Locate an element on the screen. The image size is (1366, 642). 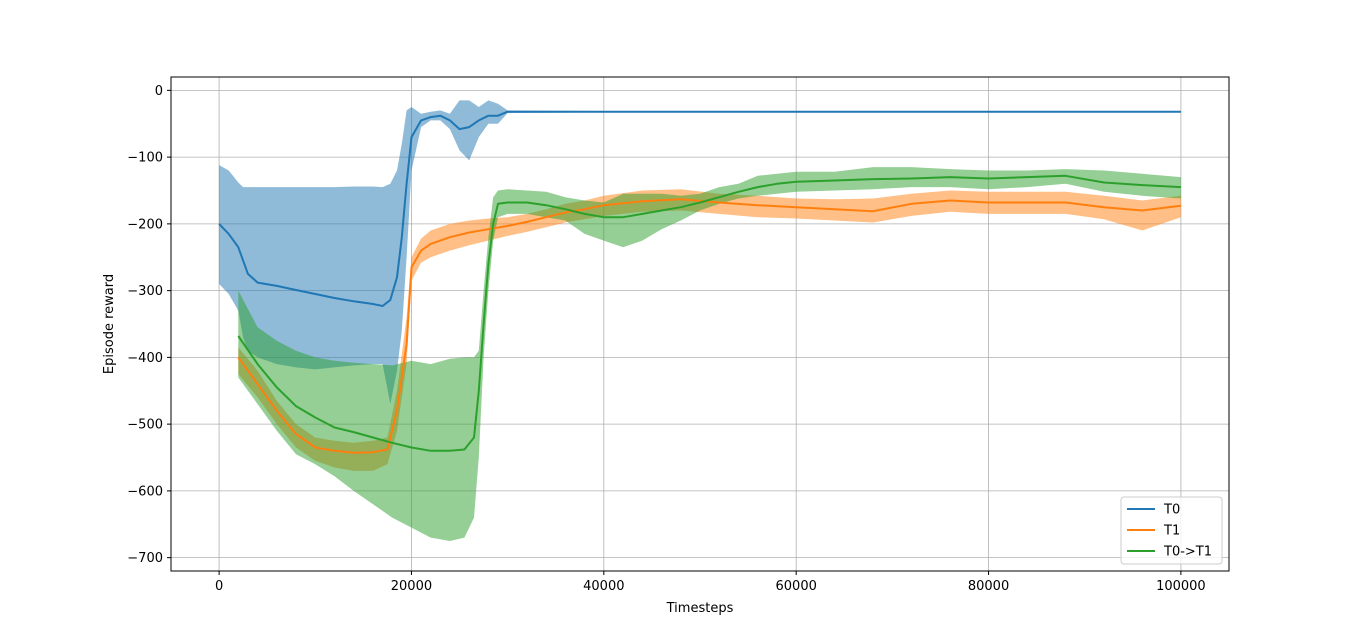
y-tick-label: −100 is located at coordinates (145, 158).